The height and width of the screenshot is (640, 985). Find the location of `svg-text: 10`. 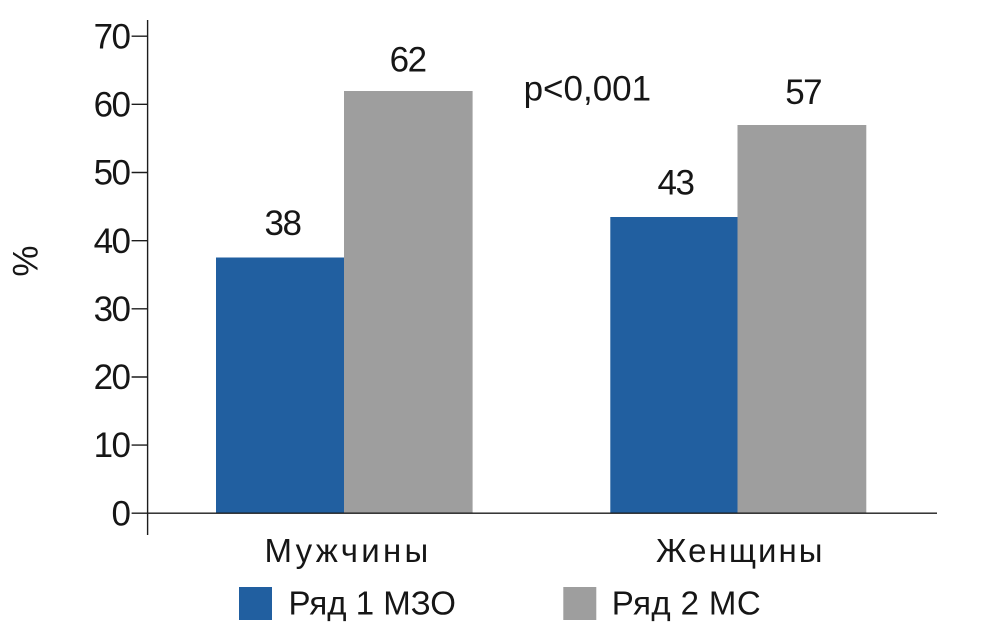

svg-text: 10 is located at coordinates (112, 445).